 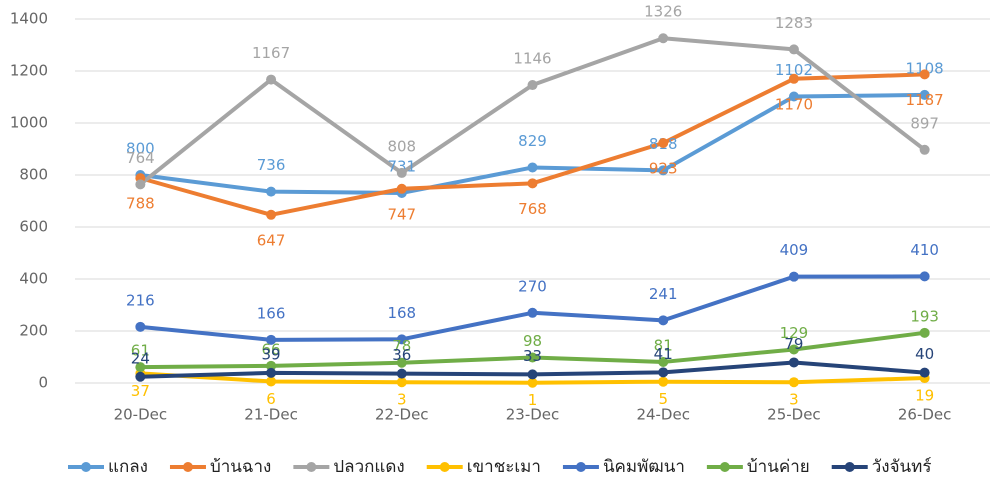 I want to click on data-label: 37, so click(x=140, y=391).